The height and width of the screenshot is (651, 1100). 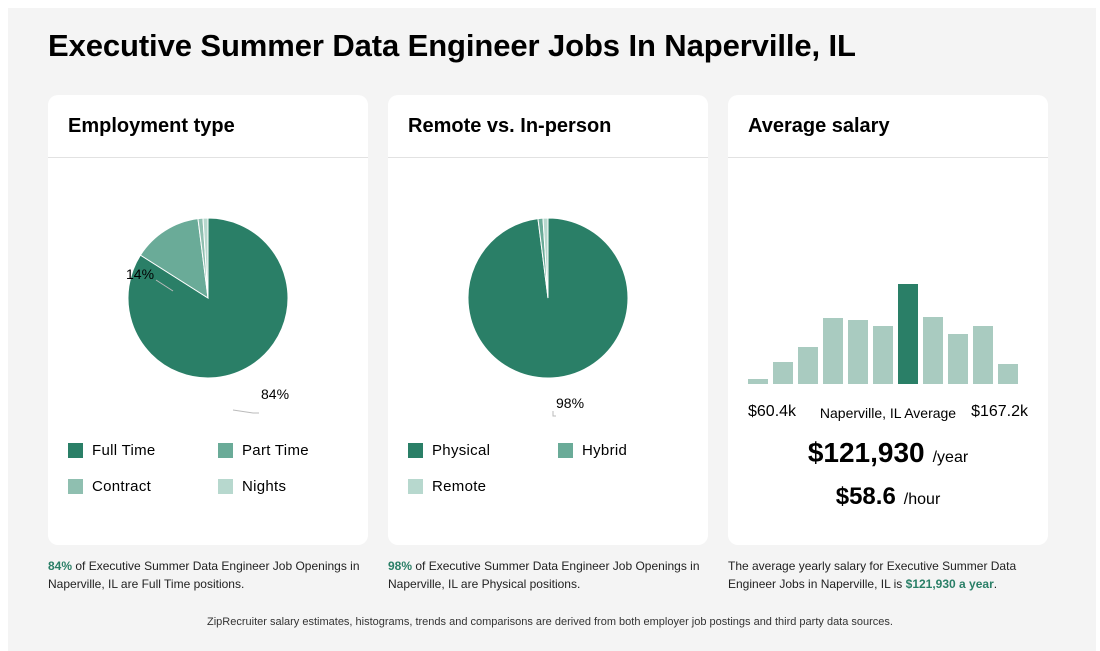 I want to click on legend-item-hybrid: Hybrid, so click(x=592, y=450).